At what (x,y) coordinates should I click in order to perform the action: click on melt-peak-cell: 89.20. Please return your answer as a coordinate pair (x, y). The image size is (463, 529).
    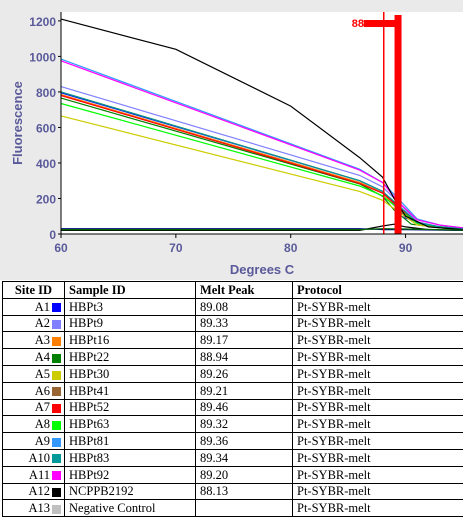
    Looking at the image, I should click on (244, 474).